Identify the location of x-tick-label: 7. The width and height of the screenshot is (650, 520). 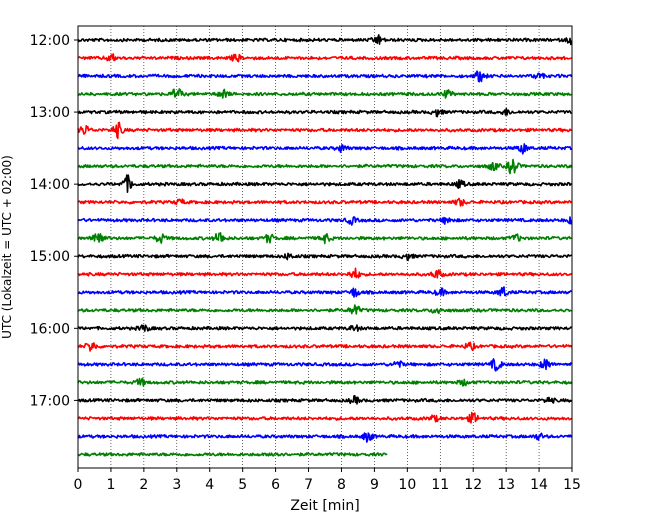
(308, 485).